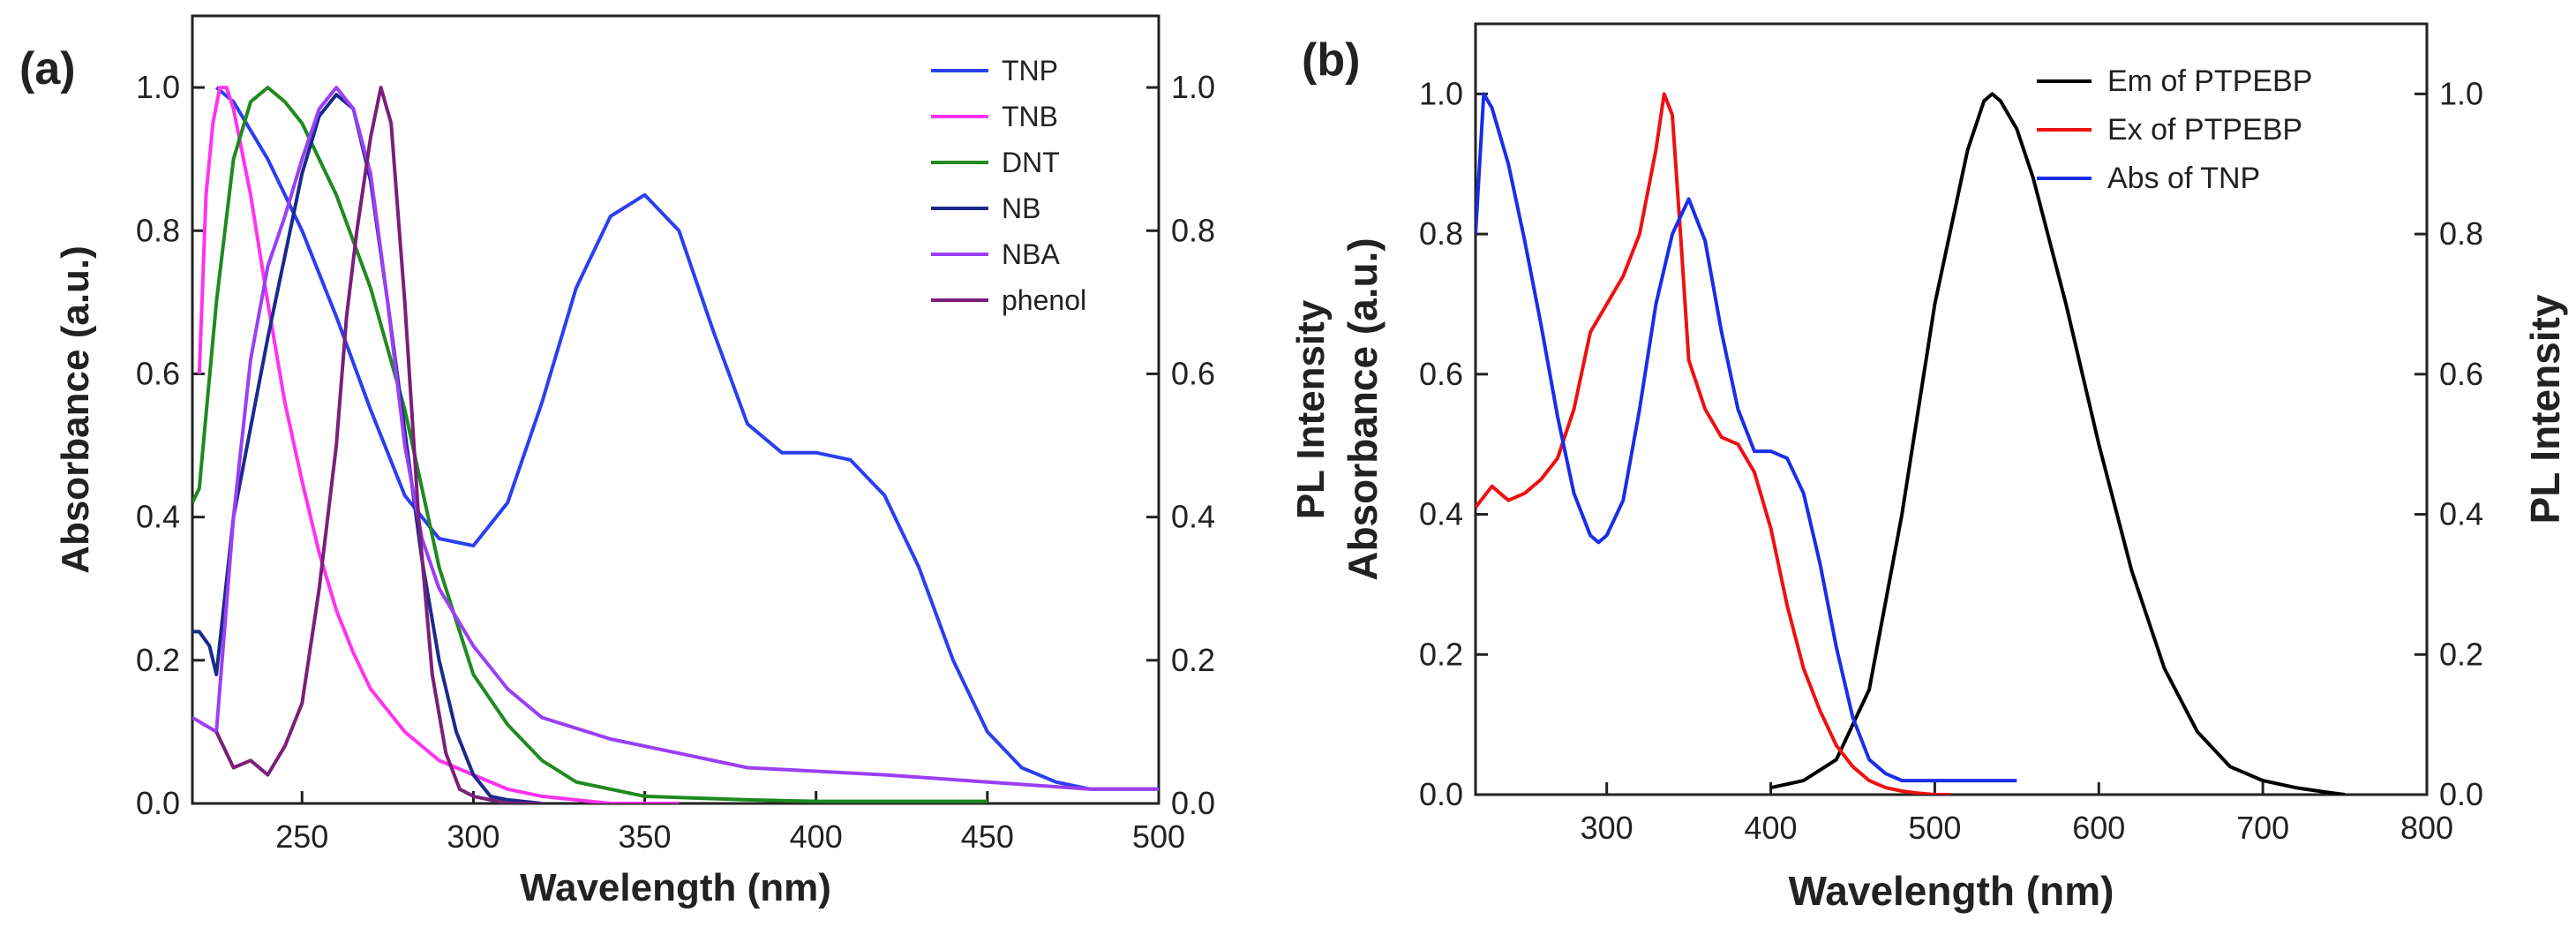 The width and height of the screenshot is (2576, 935). Describe the element at coordinates (2262, 828) in the screenshot. I see `x-tick-label: 700` at that location.